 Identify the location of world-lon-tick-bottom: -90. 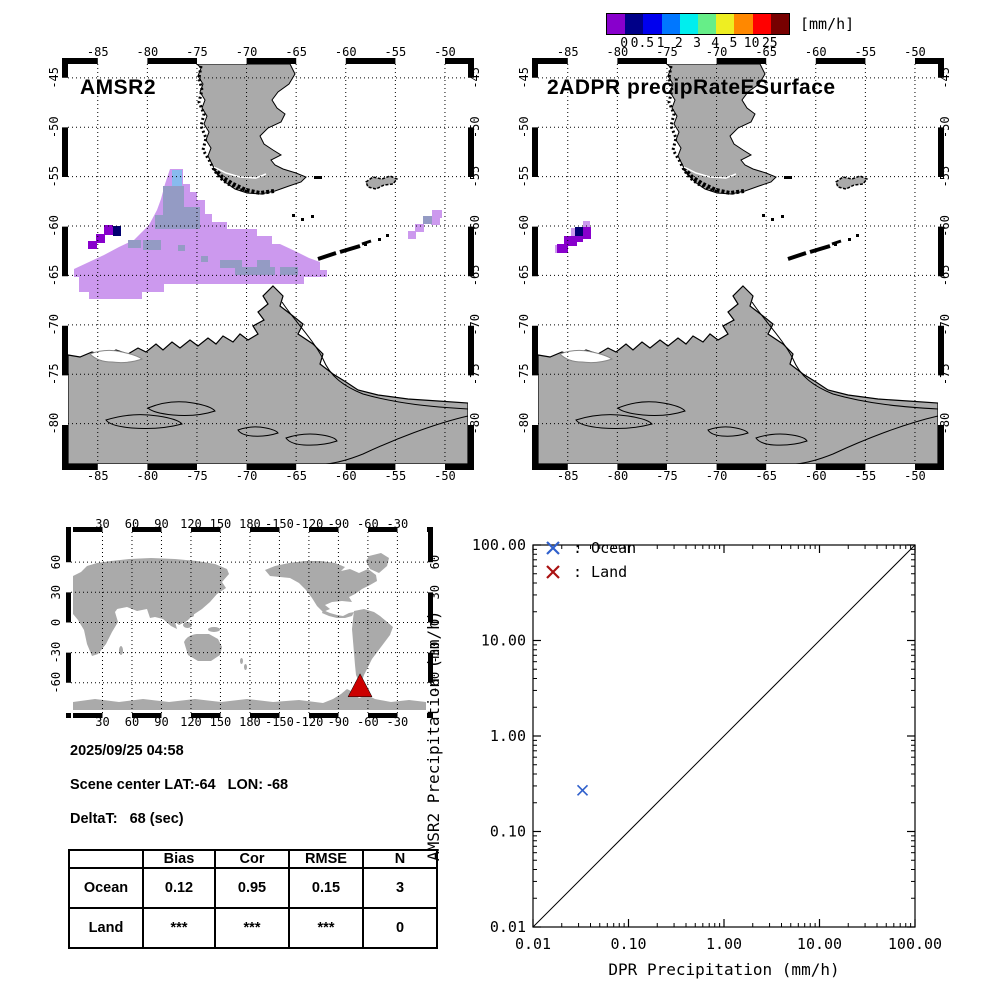
(339, 722).